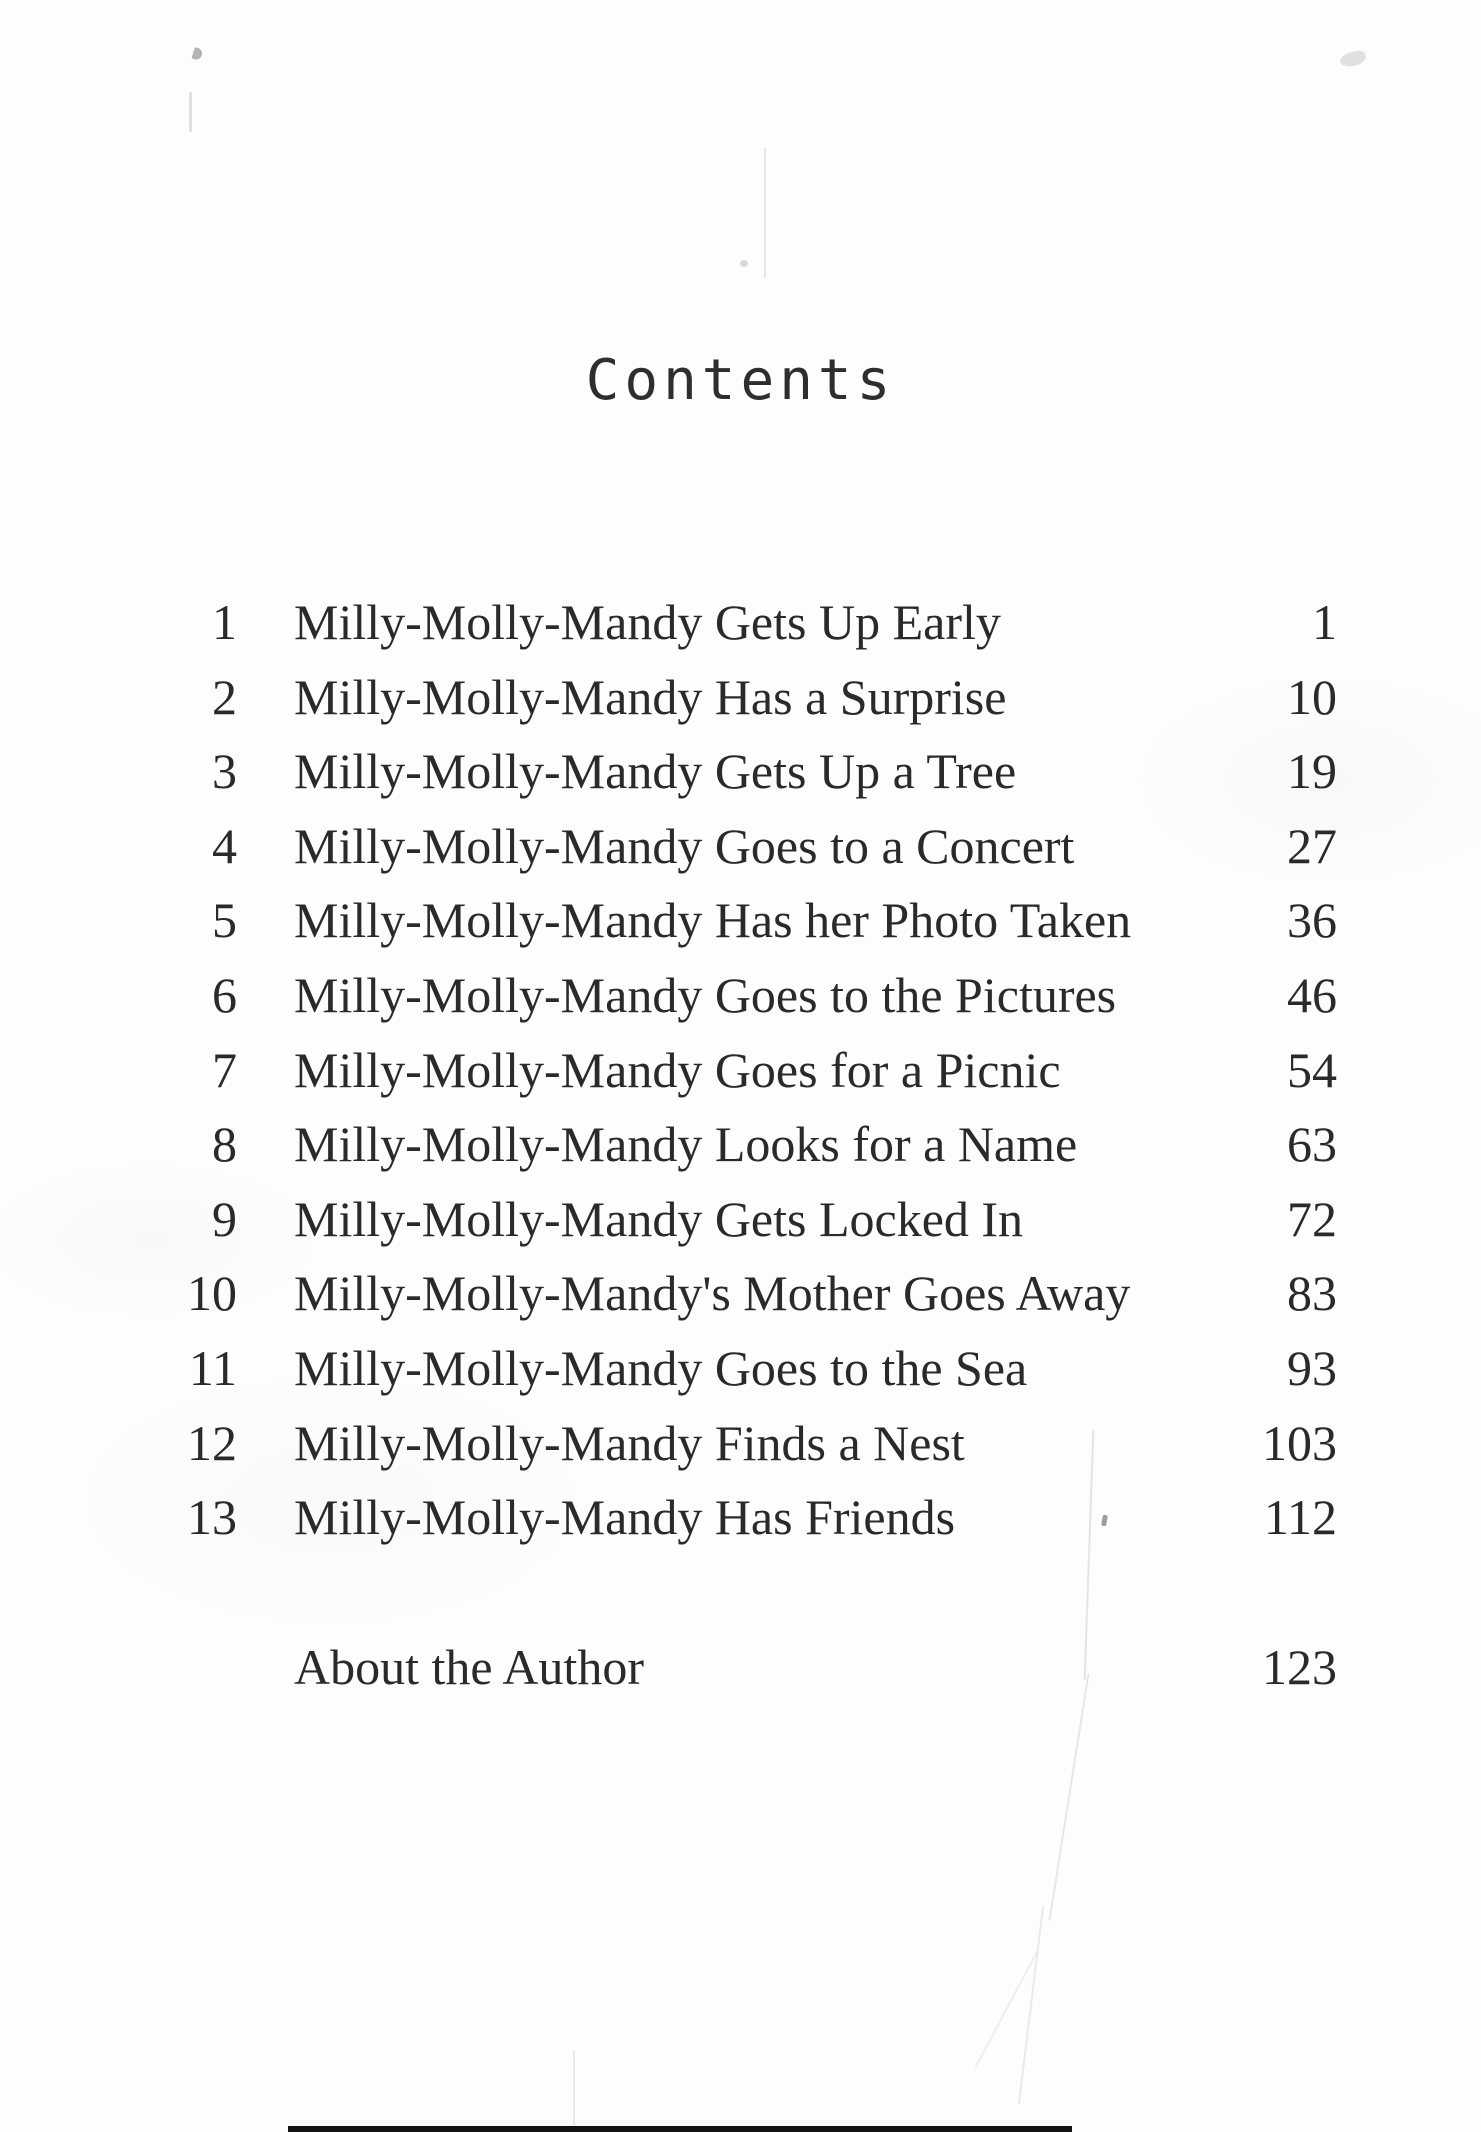 The image size is (1481, 2132). Describe the element at coordinates (1300, 1517) in the screenshot. I see `chapter-page-number: 112` at that location.